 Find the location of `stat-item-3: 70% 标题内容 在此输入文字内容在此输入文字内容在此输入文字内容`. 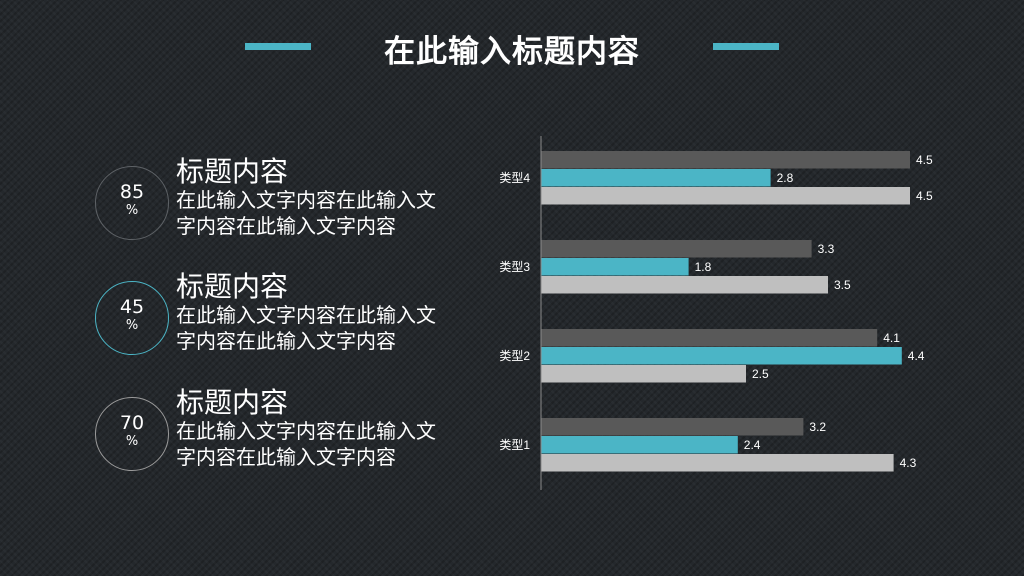

stat-item-3: 70% 标题内容 在此输入文字内容在此输入文字内容在此输入文字内容 is located at coordinates (275, 436).